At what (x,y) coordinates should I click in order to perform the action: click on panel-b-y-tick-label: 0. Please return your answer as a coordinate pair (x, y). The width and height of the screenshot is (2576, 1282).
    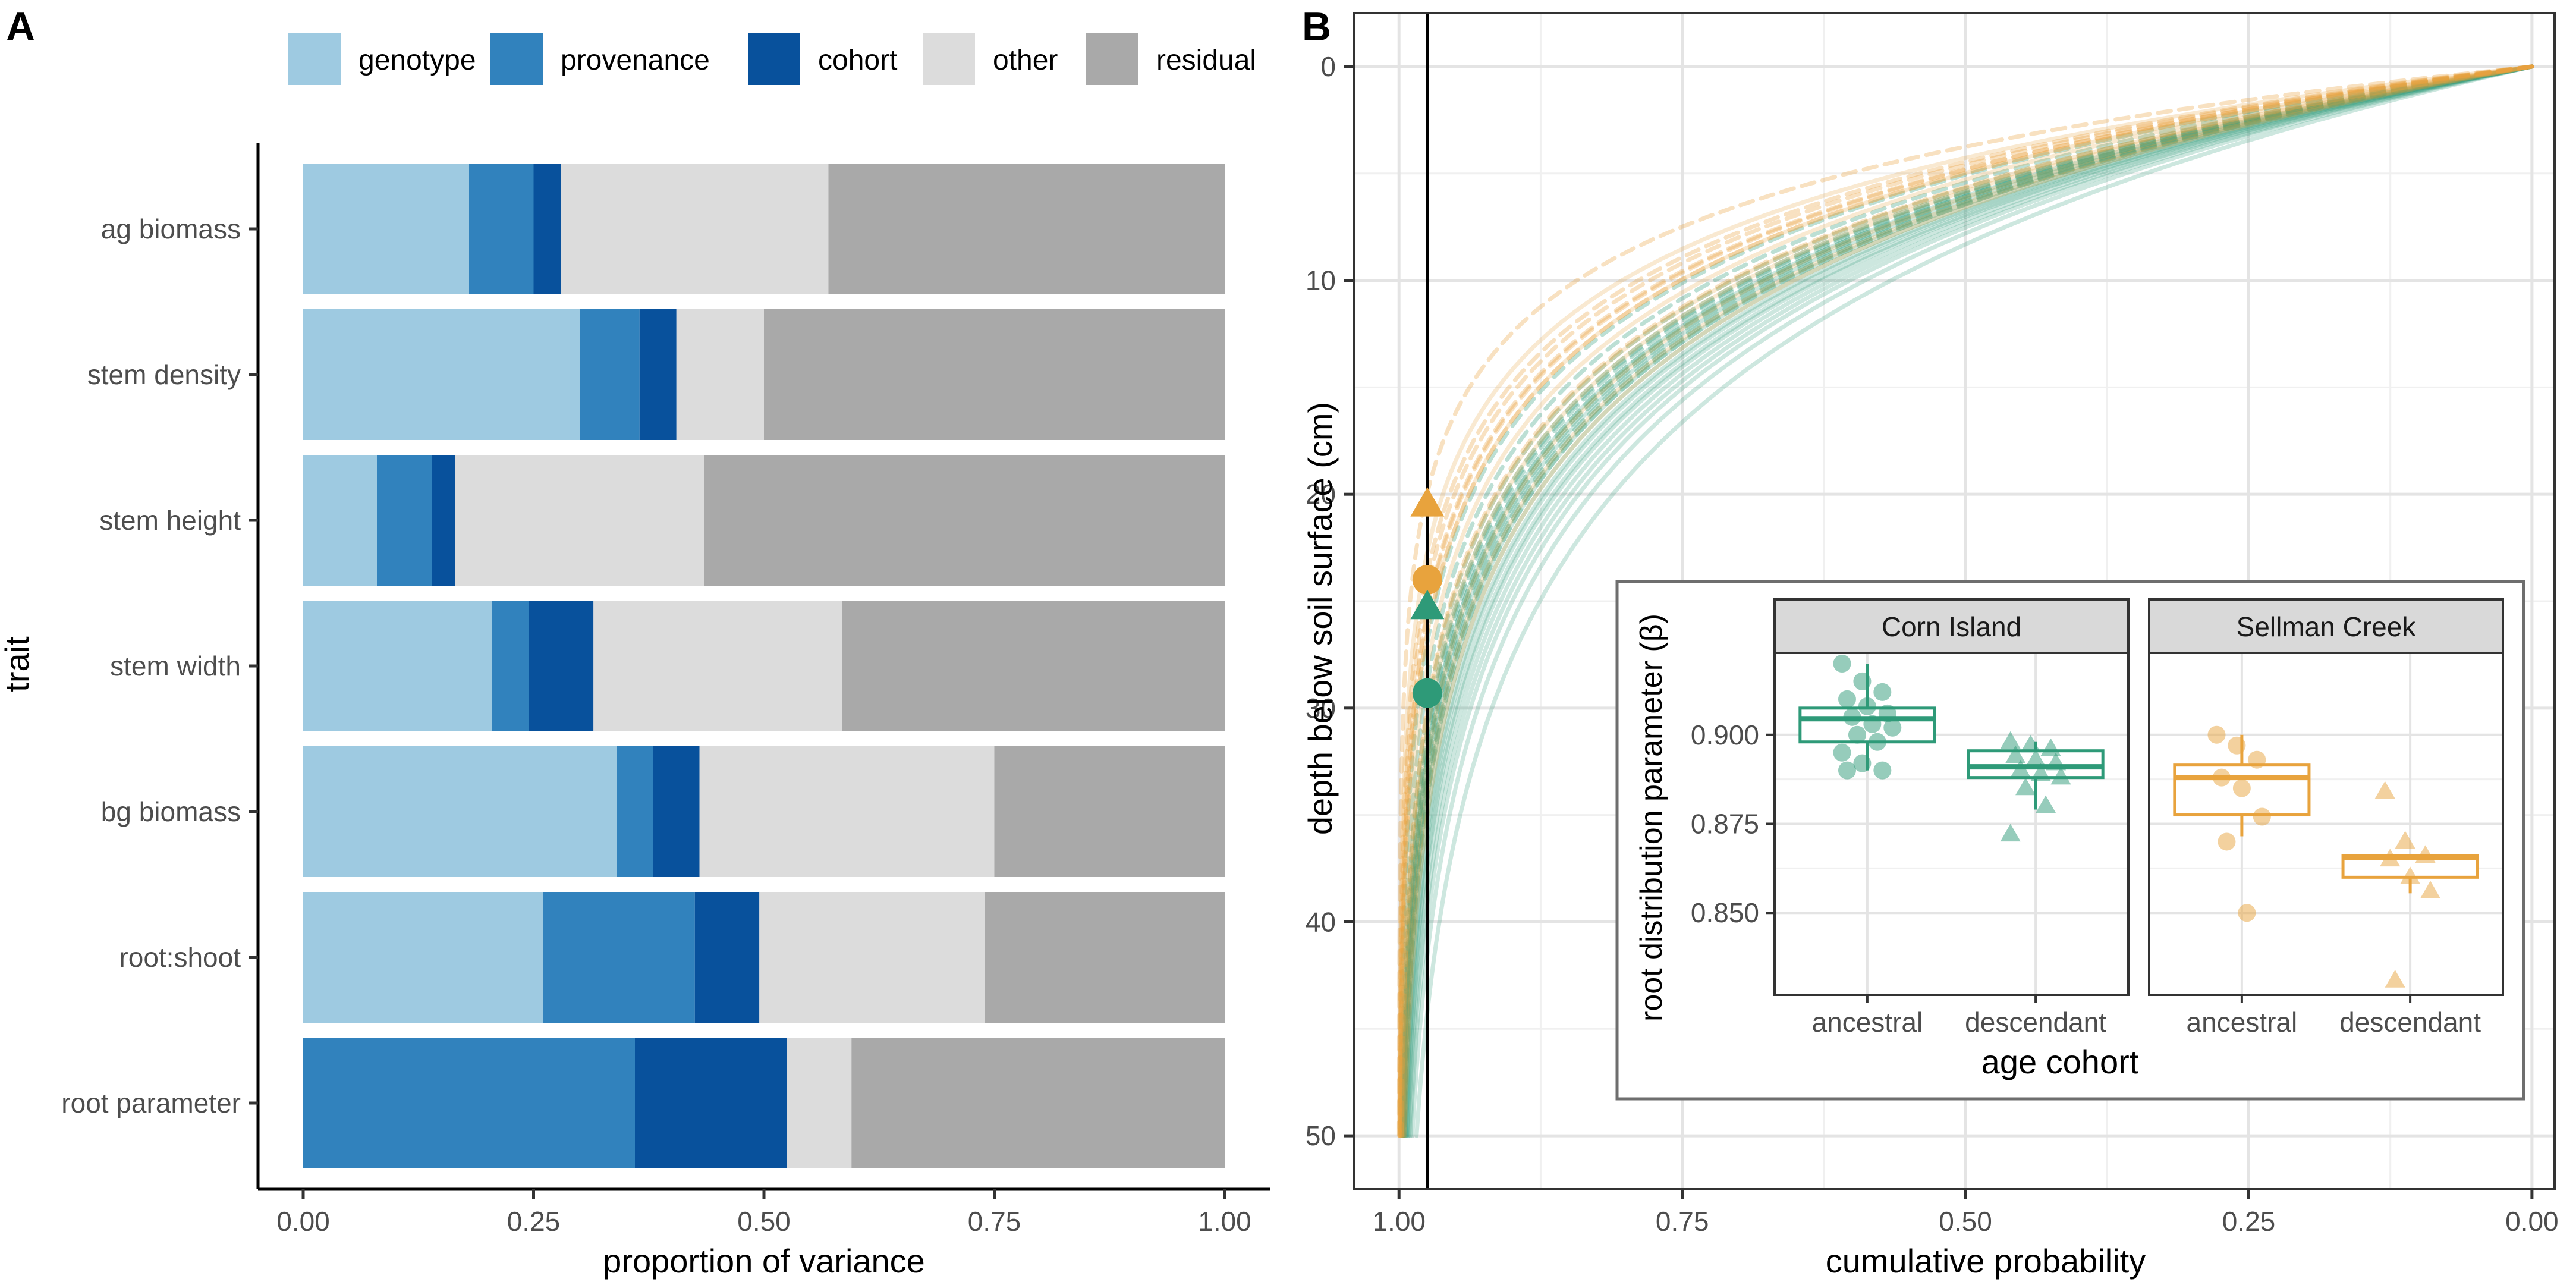
    Looking at the image, I should click on (1328, 66).